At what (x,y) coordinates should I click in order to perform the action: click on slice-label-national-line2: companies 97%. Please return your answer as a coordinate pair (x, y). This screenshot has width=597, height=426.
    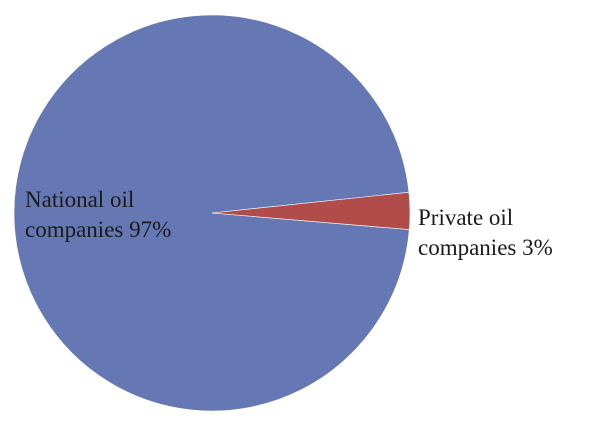
    Looking at the image, I should click on (98, 229).